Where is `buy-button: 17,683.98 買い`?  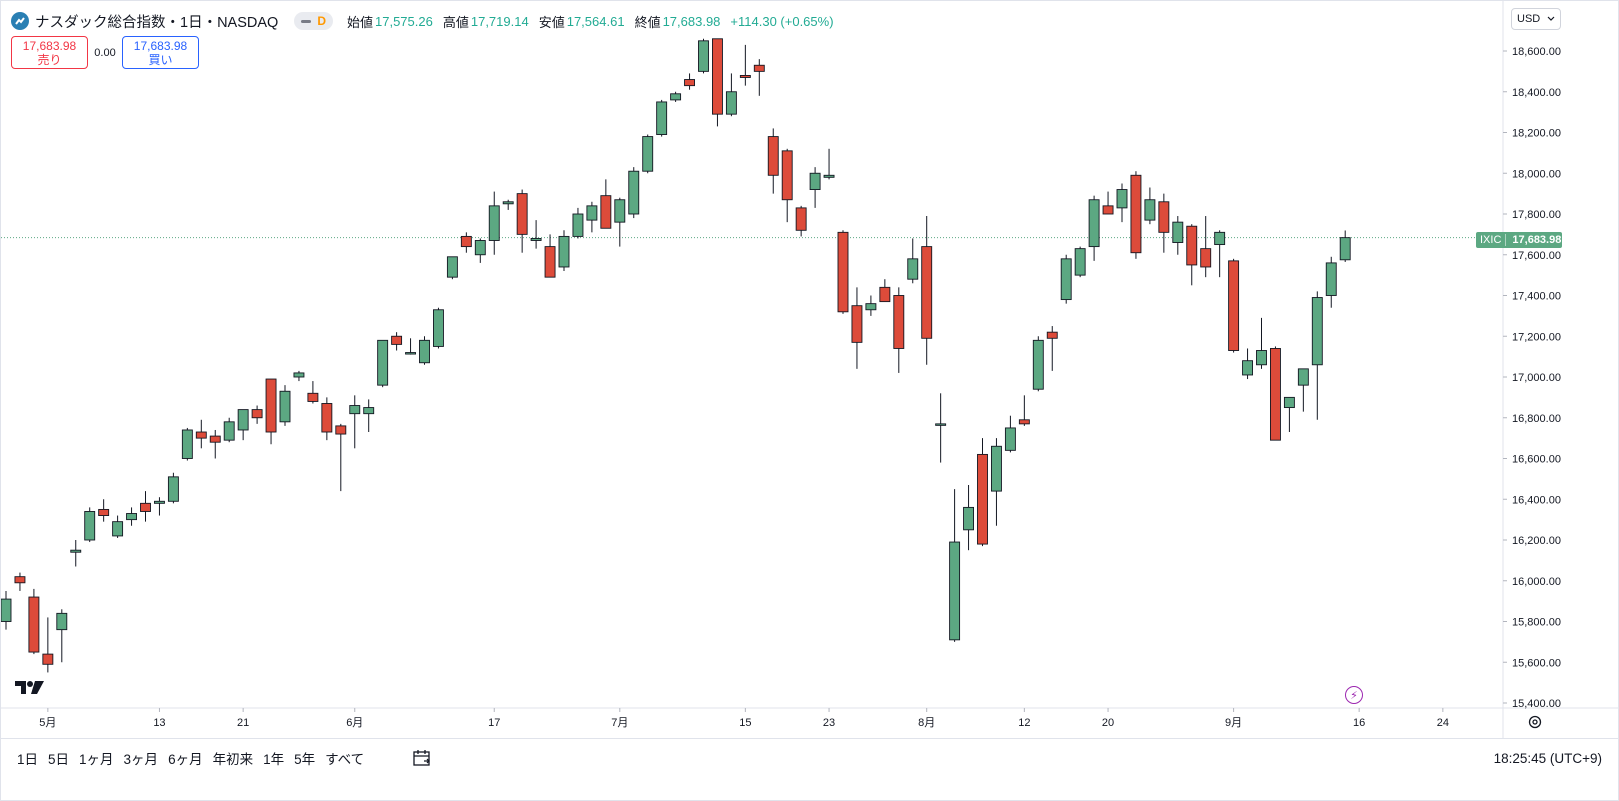
buy-button: 17,683.98 買い is located at coordinates (160, 52).